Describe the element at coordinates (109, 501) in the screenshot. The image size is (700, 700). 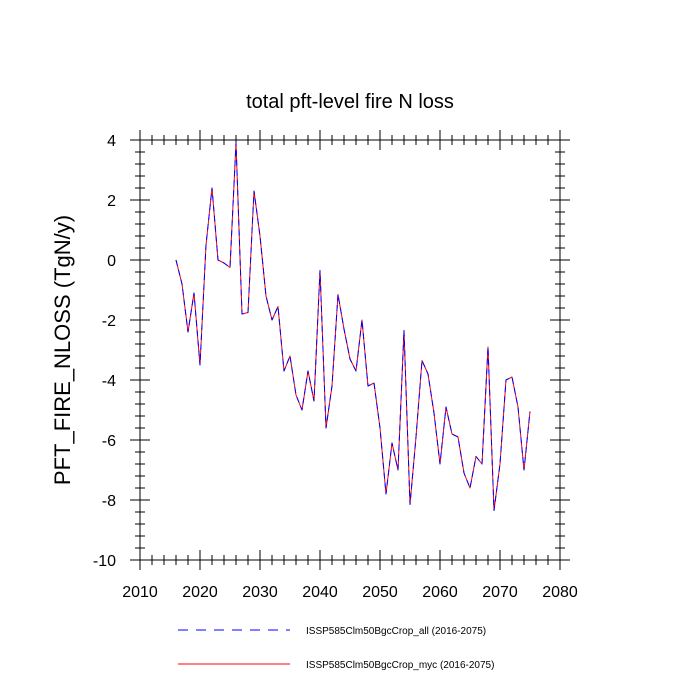
I see `y-tick-label: -8` at that location.